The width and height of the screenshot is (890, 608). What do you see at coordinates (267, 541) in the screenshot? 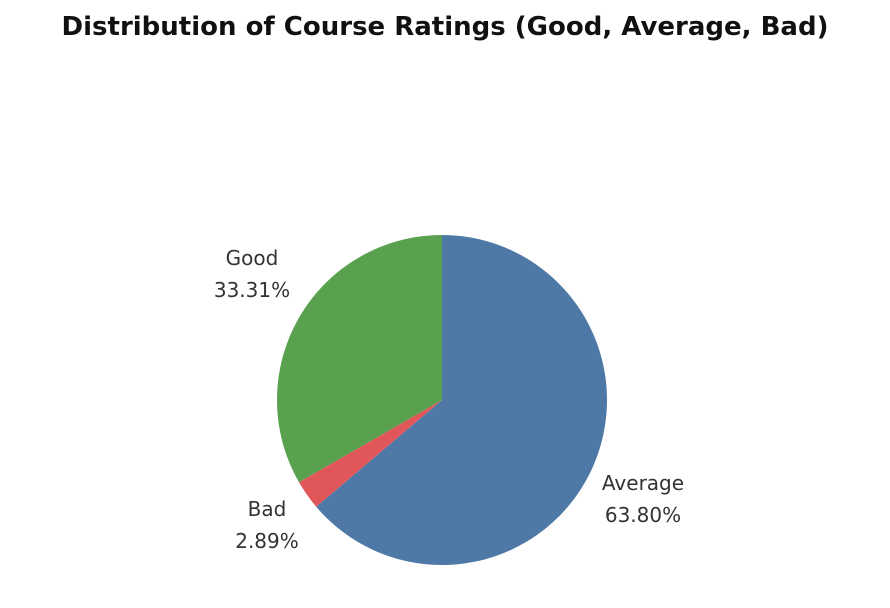
I see `slice-label-value: 2.89%` at bounding box center [267, 541].